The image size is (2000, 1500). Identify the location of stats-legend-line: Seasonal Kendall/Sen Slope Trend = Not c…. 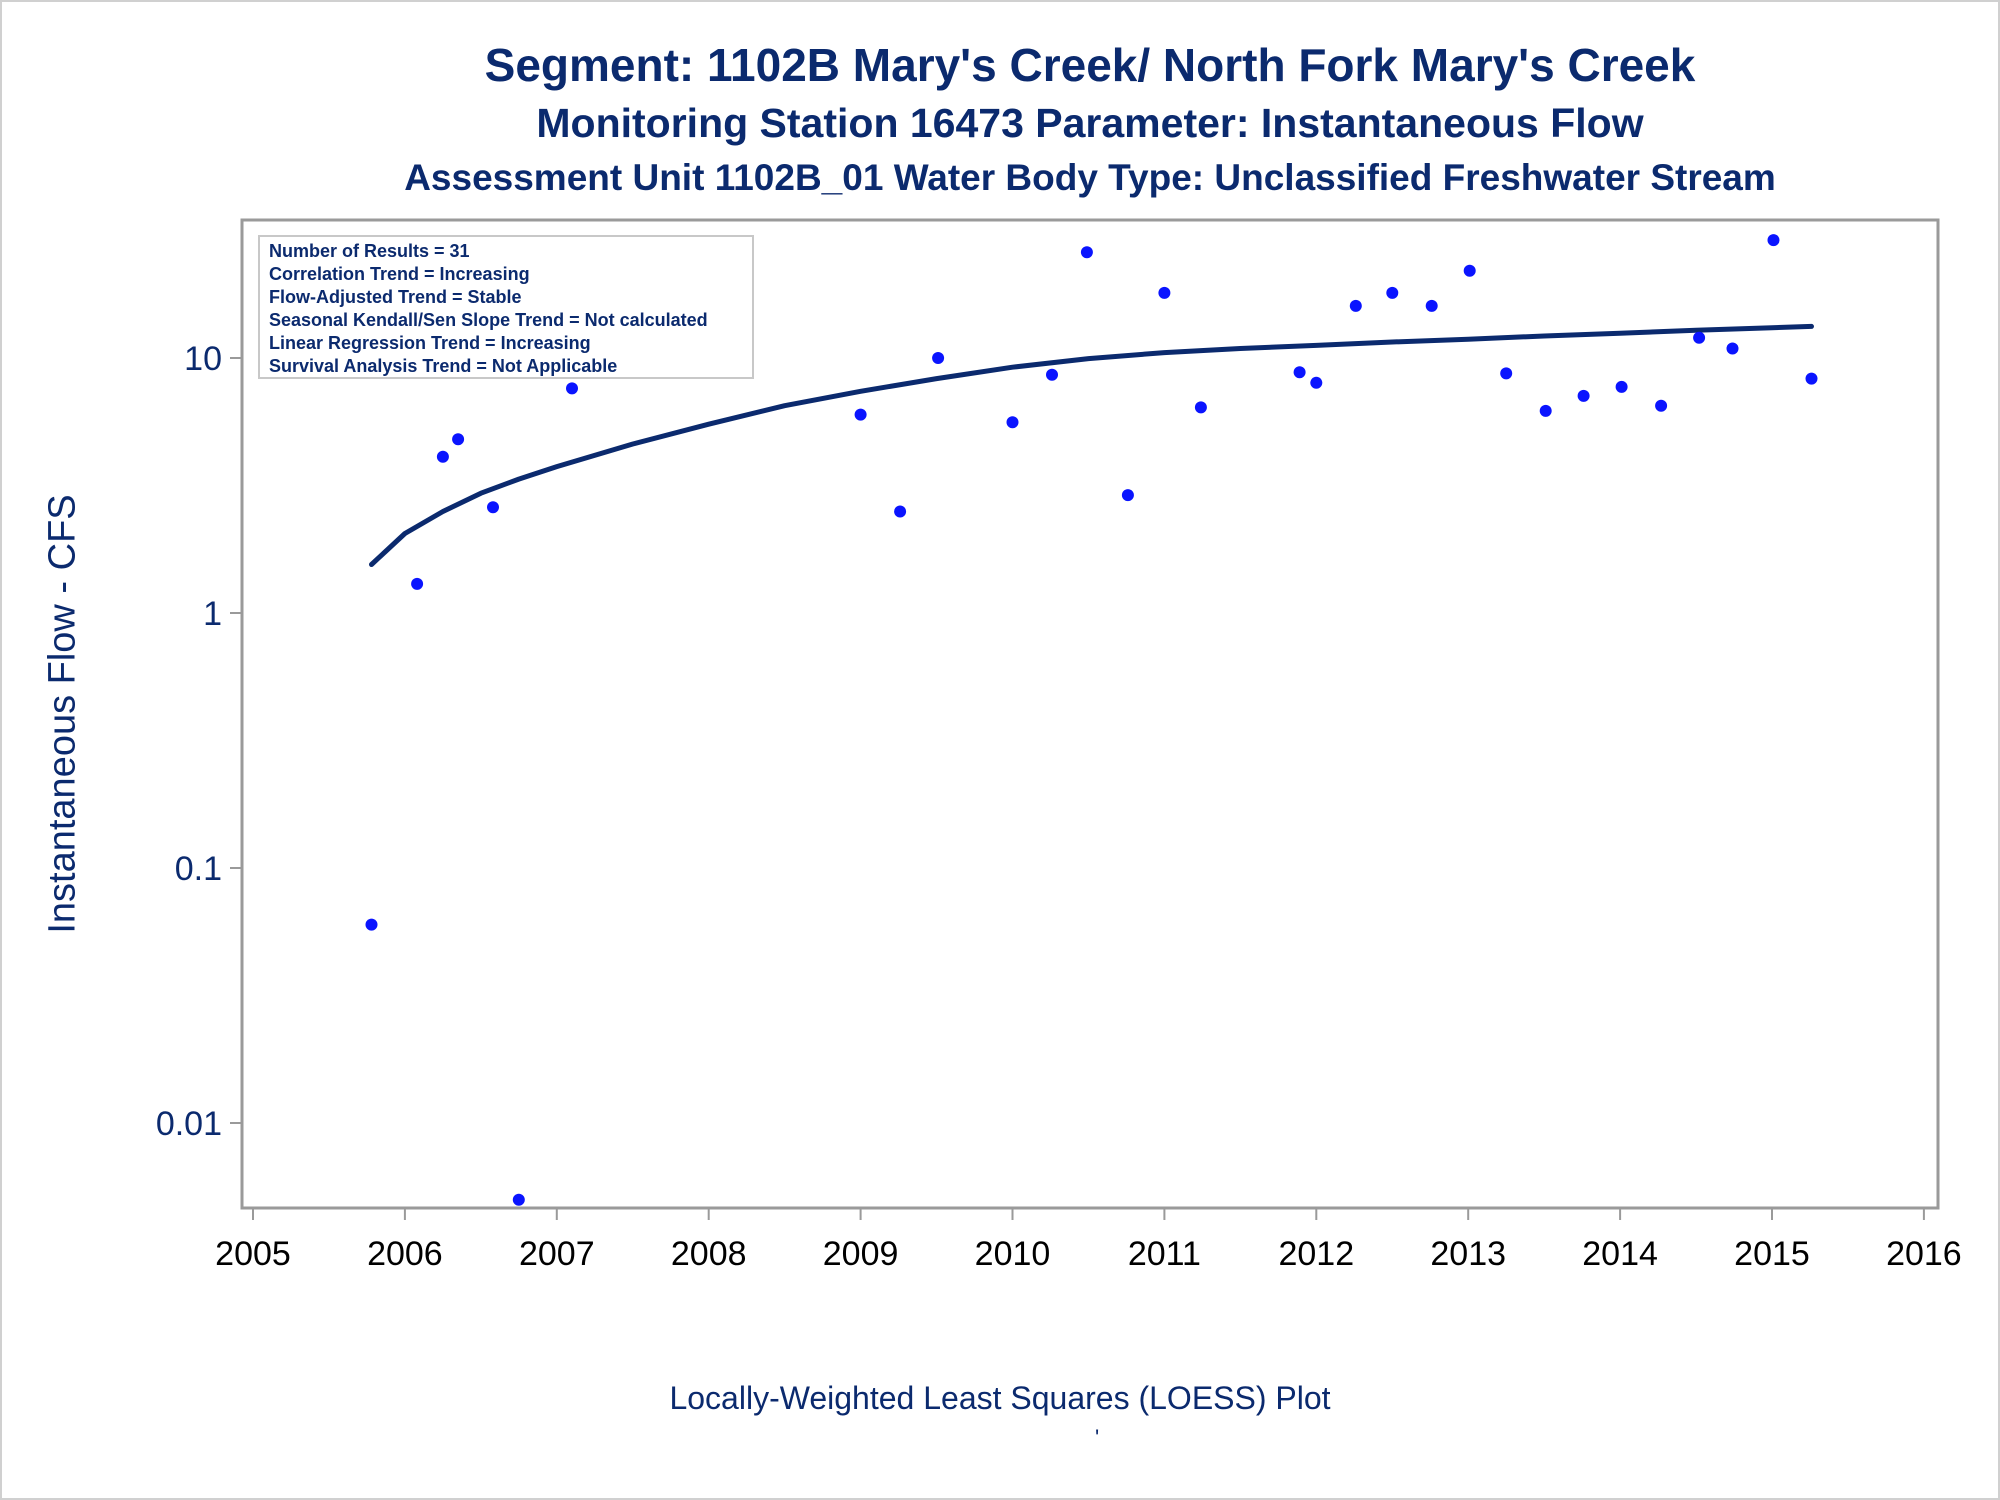
(488, 320).